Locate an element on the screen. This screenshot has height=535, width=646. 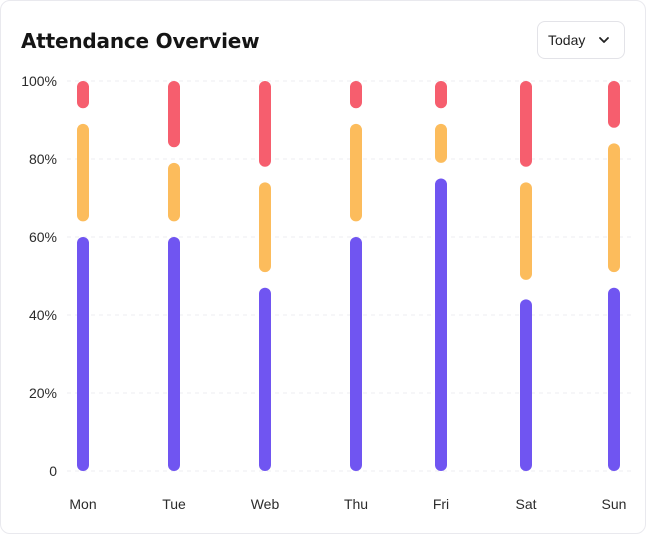
period-dropdown: Today is located at coordinates (581, 40).